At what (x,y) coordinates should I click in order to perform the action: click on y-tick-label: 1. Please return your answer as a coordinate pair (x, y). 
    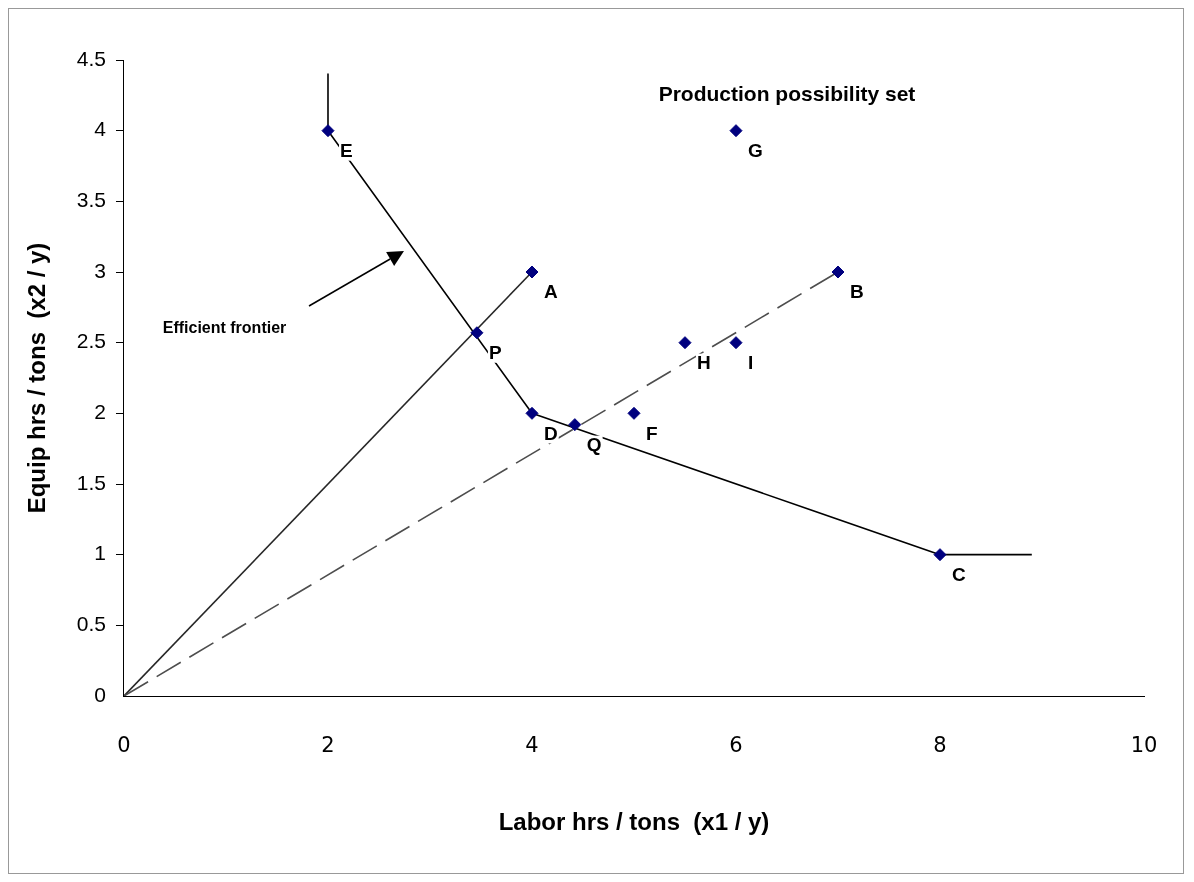
    Looking at the image, I should click on (100, 553).